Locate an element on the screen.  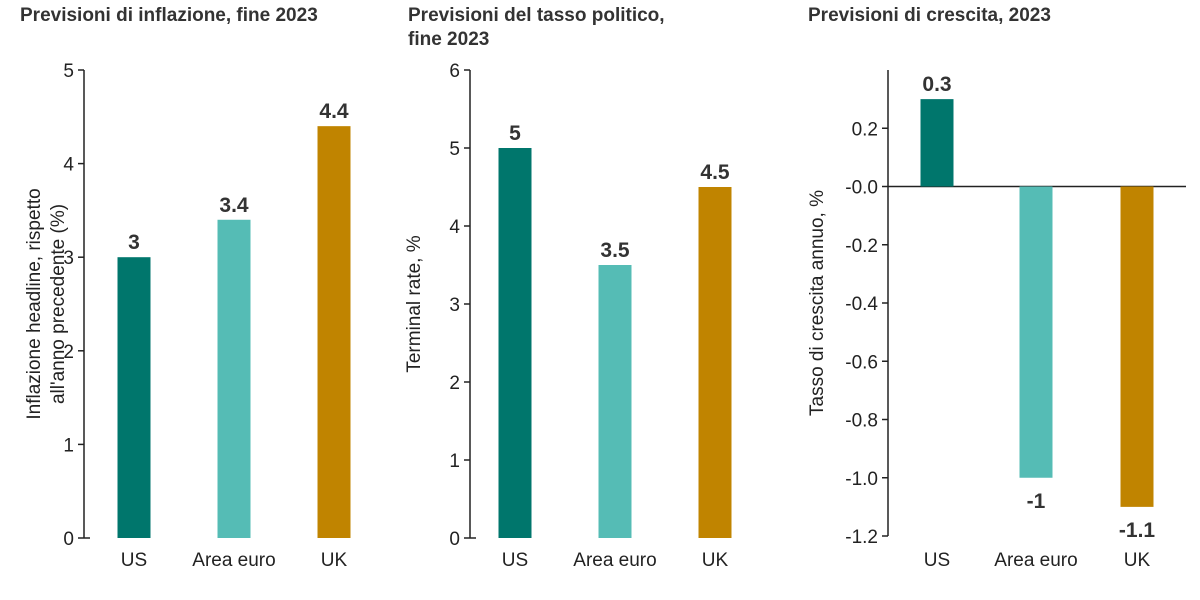
data-label: -1.1 is located at coordinates (1137, 530).